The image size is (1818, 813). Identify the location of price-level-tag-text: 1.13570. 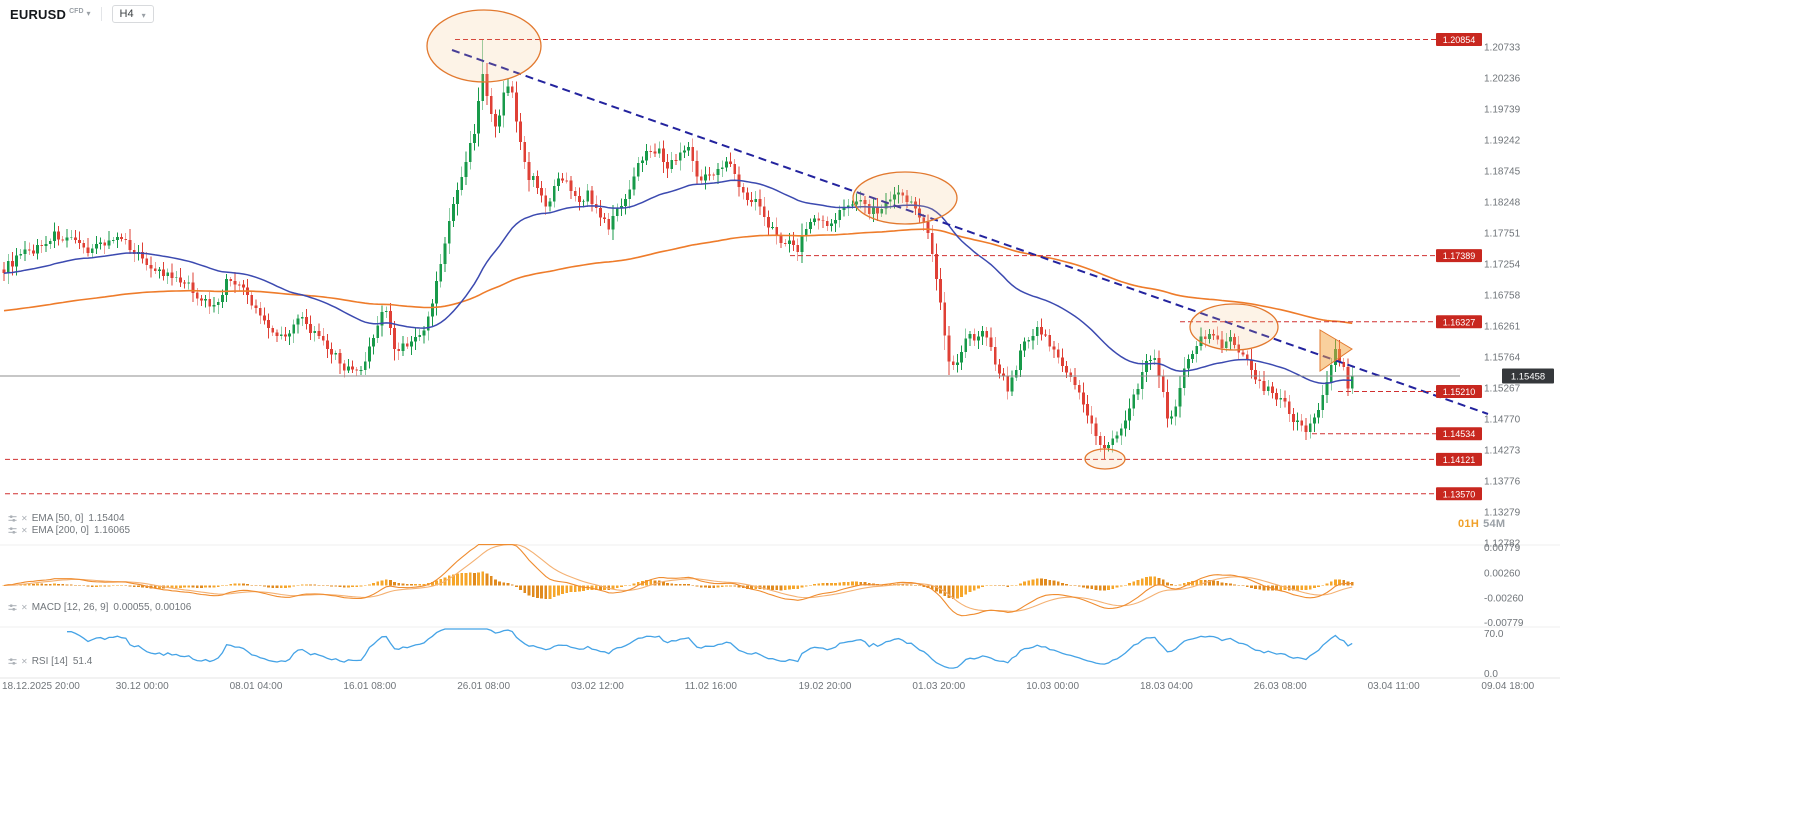
(1459, 494).